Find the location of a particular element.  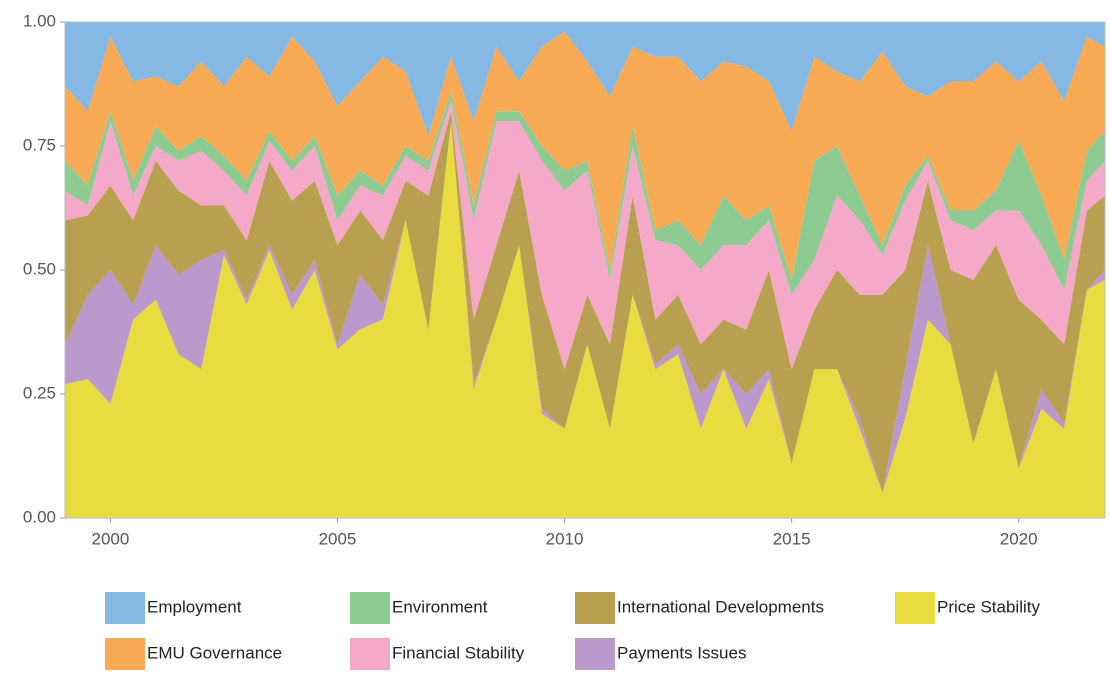

legend-label: Environment is located at coordinates (440, 606).